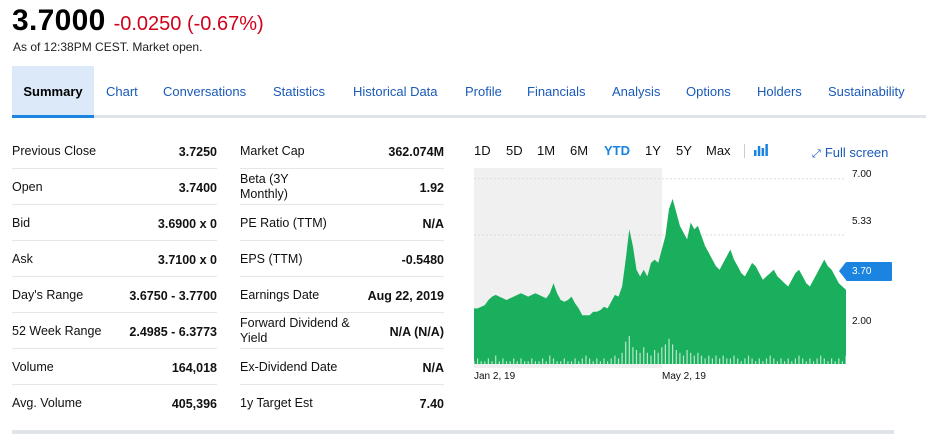 Image resolution: width=926 pixels, height=434 pixels. I want to click on tab-summary: Summary, so click(53, 92).